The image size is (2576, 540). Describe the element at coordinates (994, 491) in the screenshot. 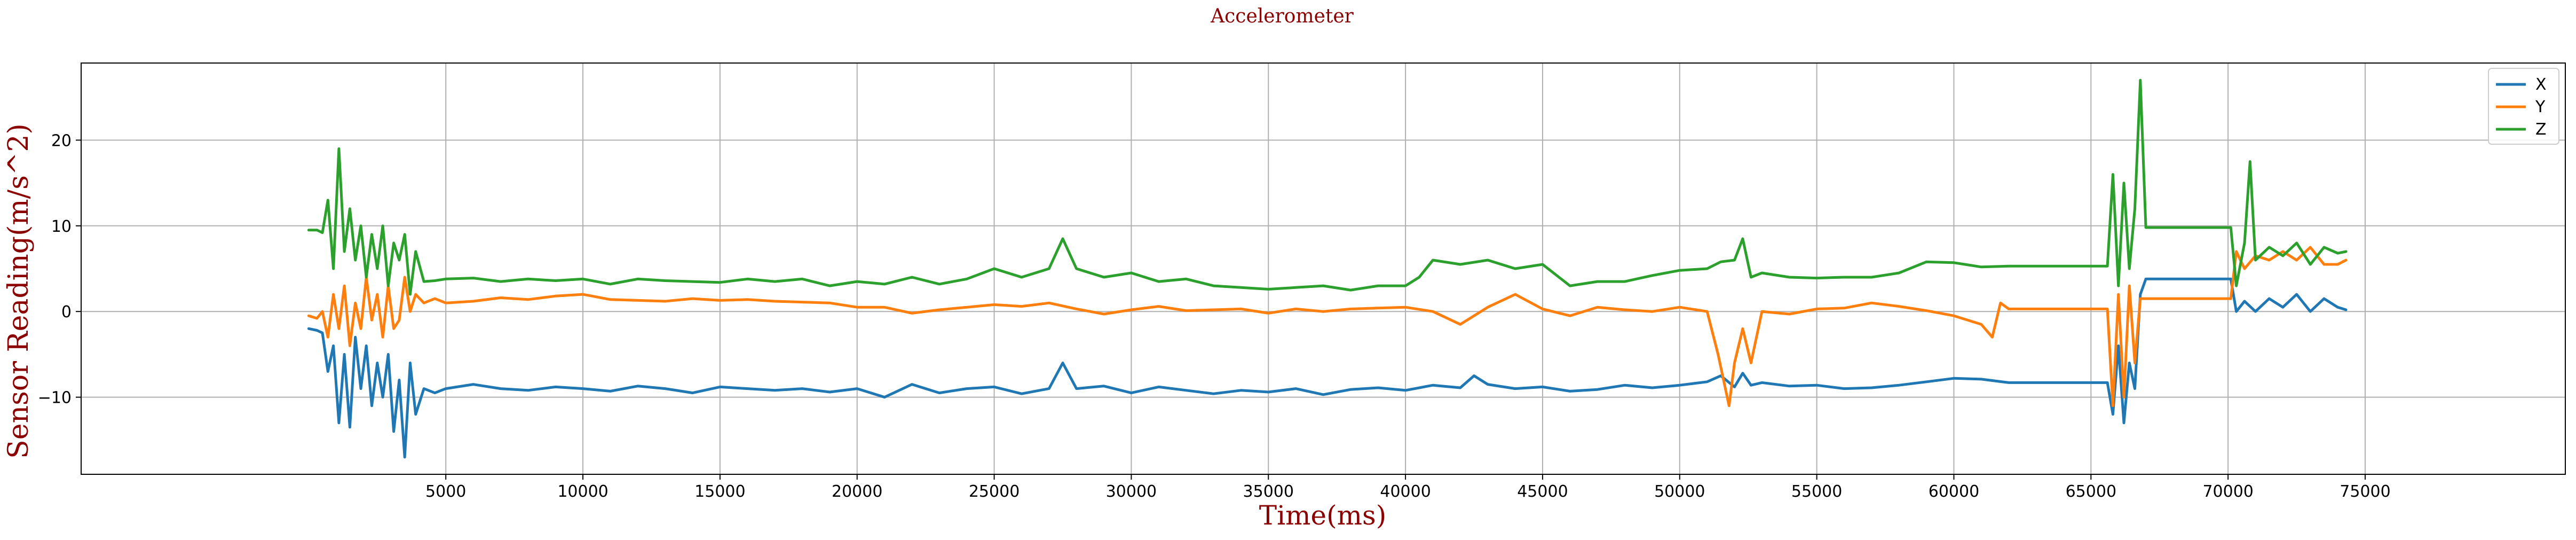

I see `x-tick-label: 25000` at that location.